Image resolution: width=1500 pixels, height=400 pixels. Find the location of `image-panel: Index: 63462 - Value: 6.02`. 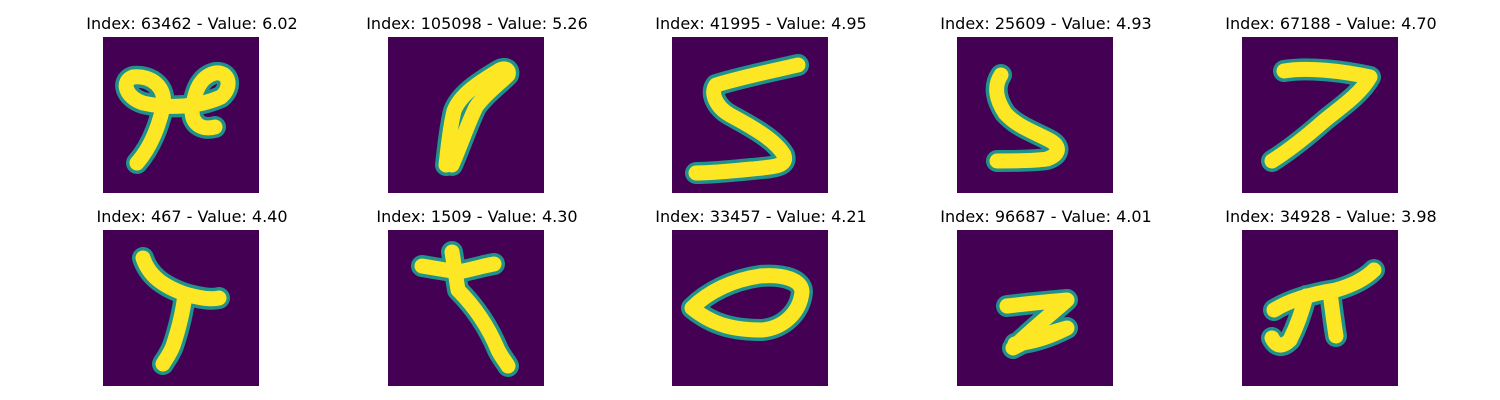

image-panel: Index: 63462 - Value: 6.02 is located at coordinates (192, 107).